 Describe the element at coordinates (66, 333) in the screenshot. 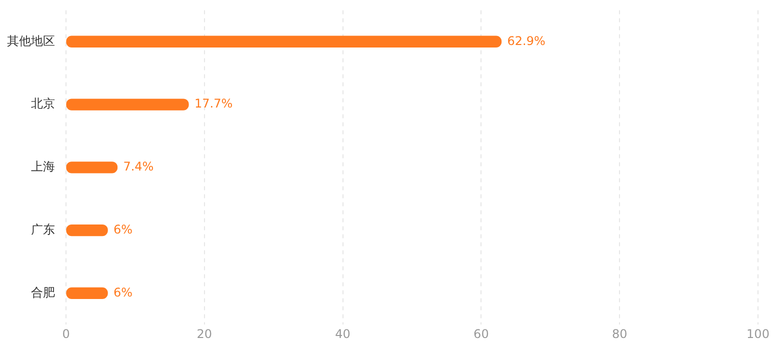

I see `x-tick-label: 0` at that location.